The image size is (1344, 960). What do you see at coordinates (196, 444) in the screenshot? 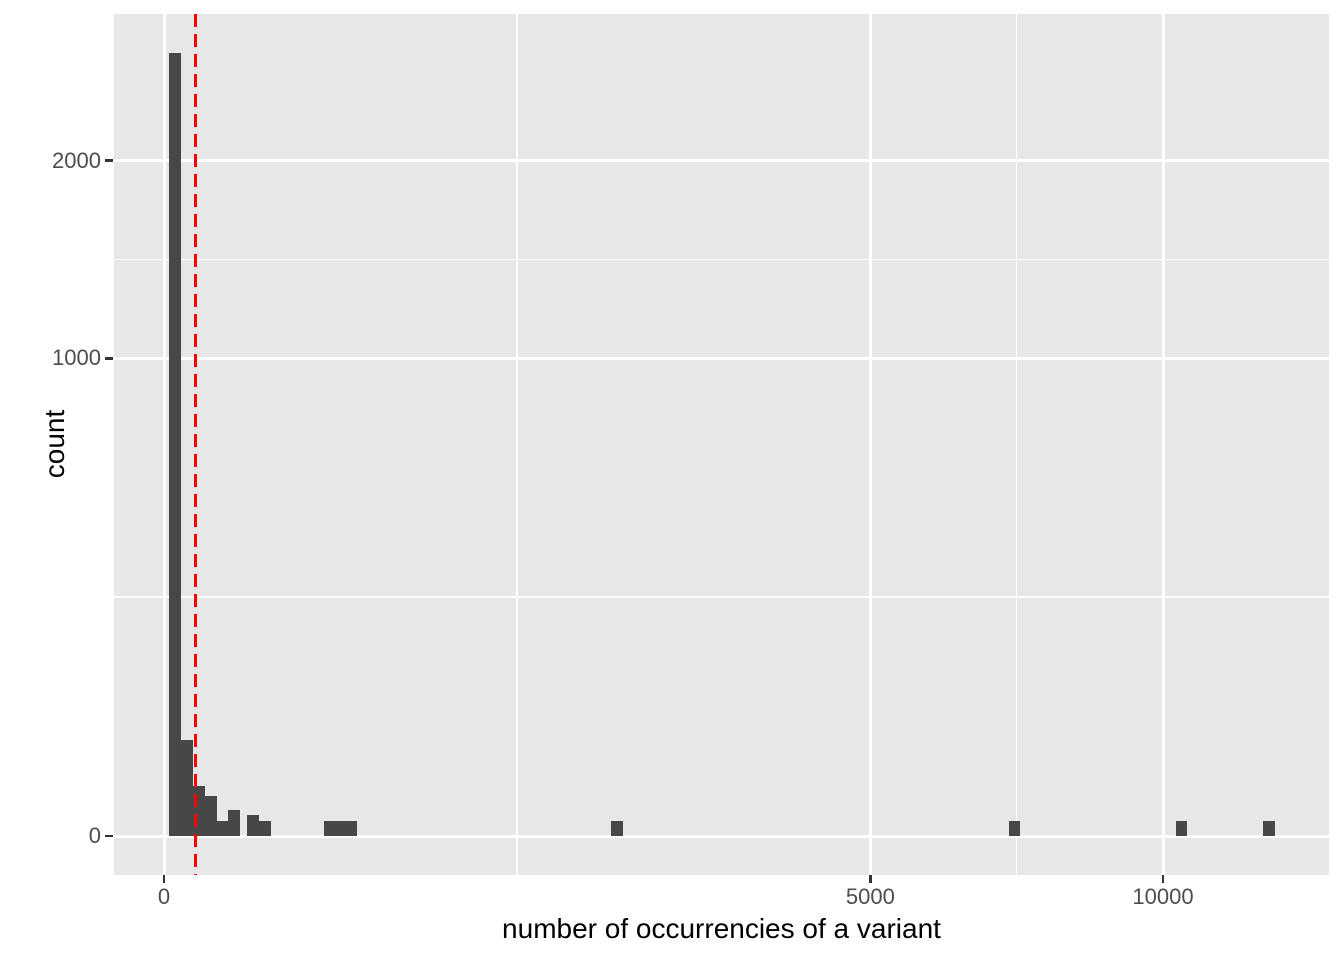
I see `reference-vline` at bounding box center [196, 444].